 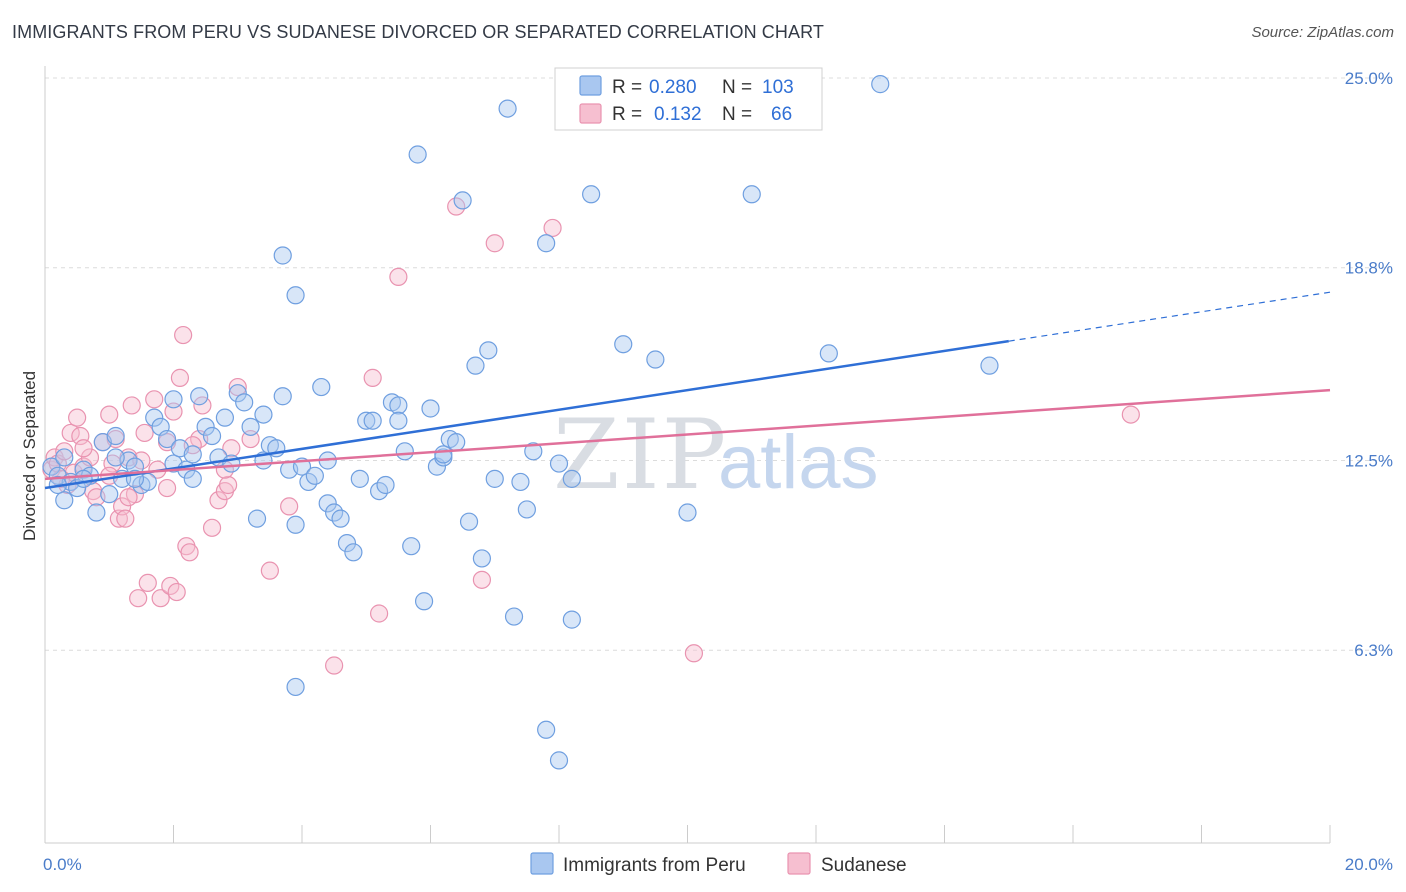 I want to click on bottom-legend-swatch-sudanese, so click(x=799, y=863).